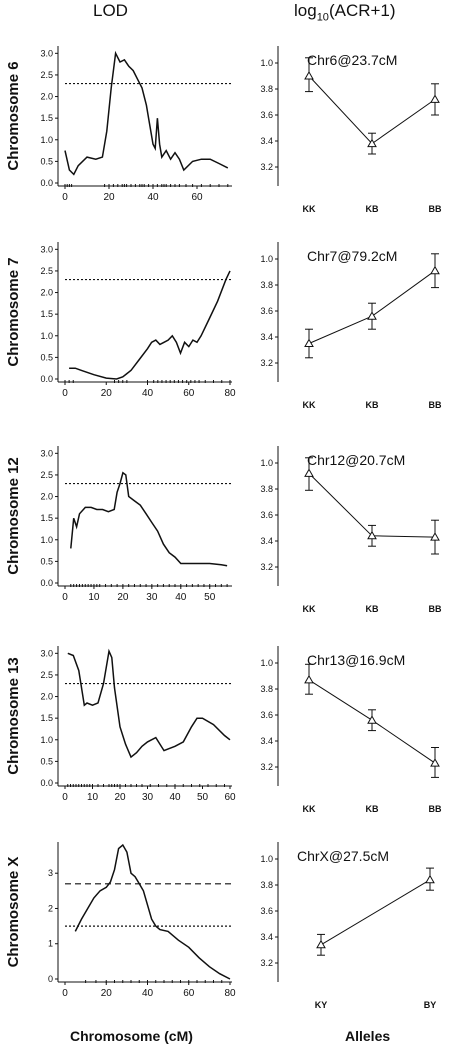  Describe the element at coordinates (13, 311) in the screenshot. I see `lod-y-axis-title: Chromosome 7` at that location.